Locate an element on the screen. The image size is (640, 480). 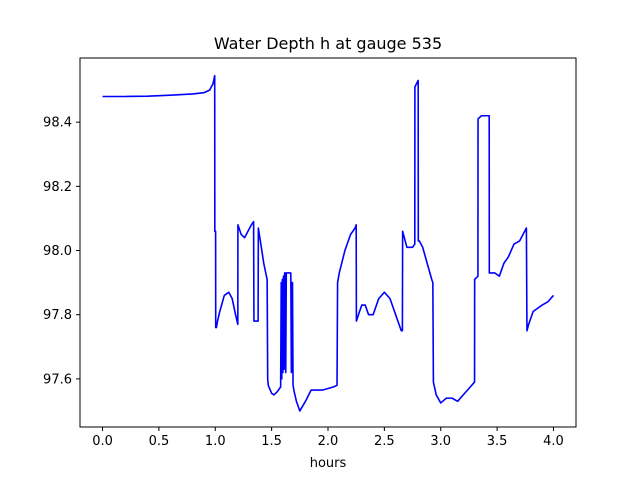
x-axis-ticks: 0.0 0.5 1.0 1.5 2.0 2.5 3.0 3.5 4.0 is located at coordinates (328, 438).